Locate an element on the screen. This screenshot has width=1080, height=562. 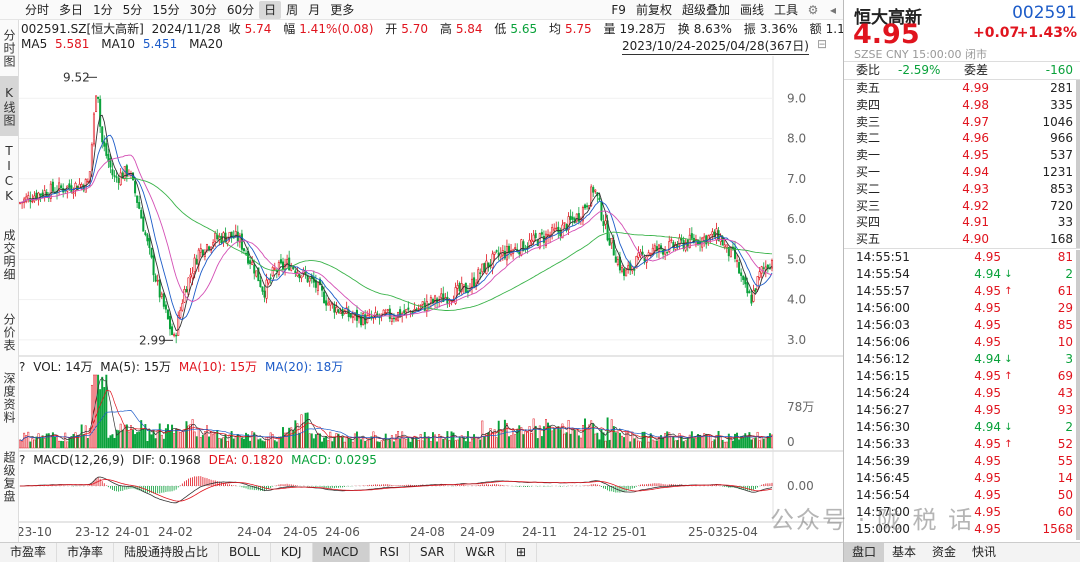
orderbook-level: 卖三 is located at coordinates (868, 121).